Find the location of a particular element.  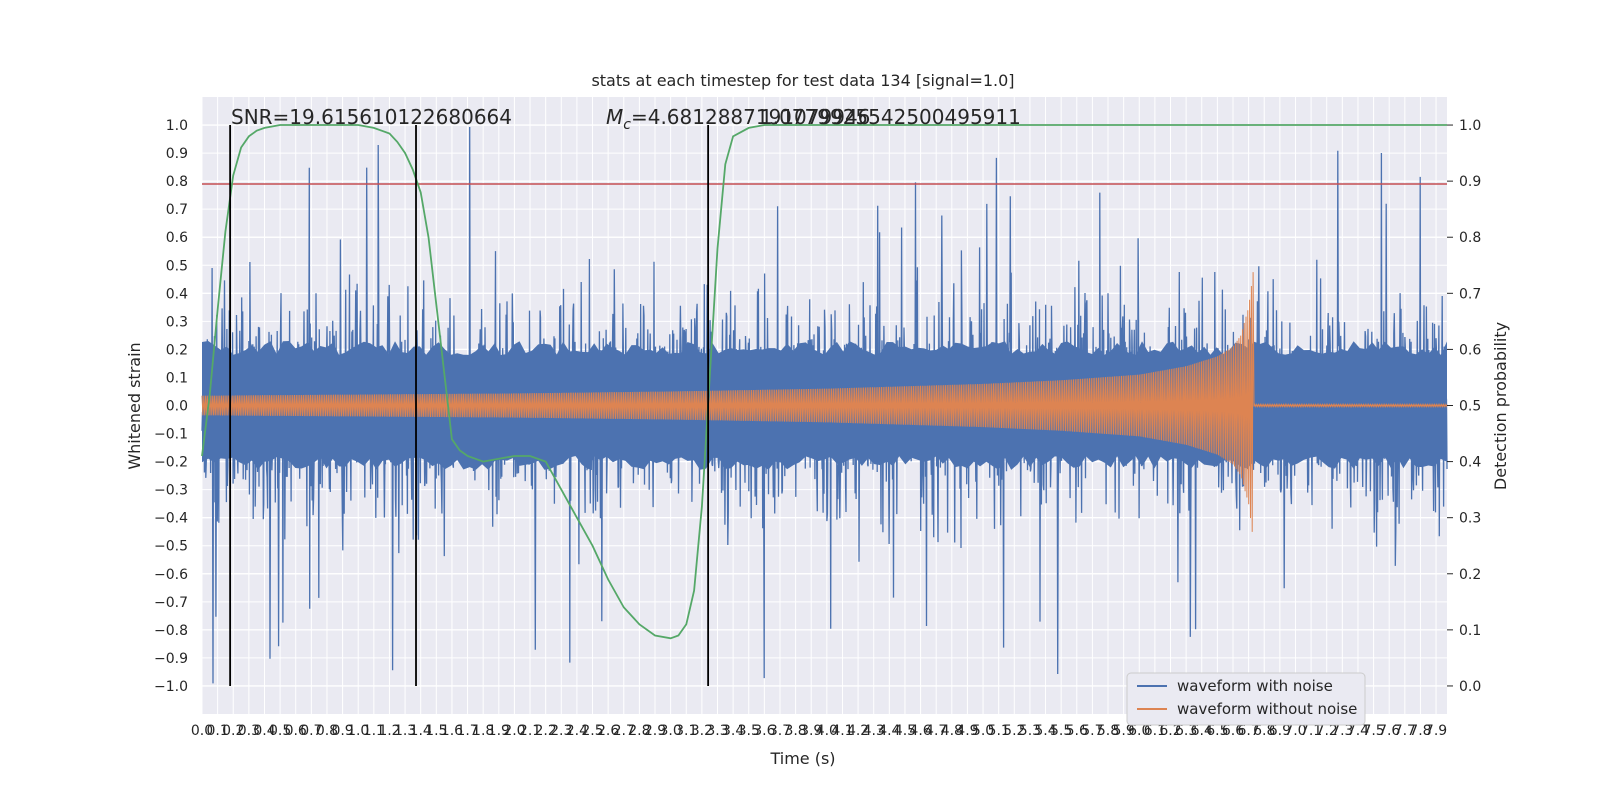

x-tick-label: 6.7 is located at coordinates (1248, 731).